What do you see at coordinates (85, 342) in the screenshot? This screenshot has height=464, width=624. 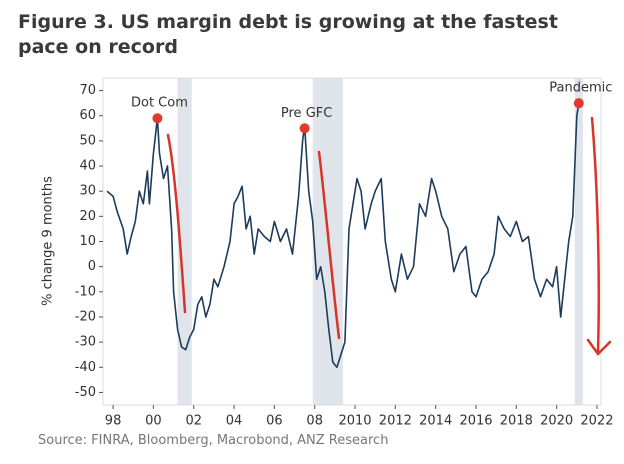 I see `y-tick-label: -30` at bounding box center [85, 342].